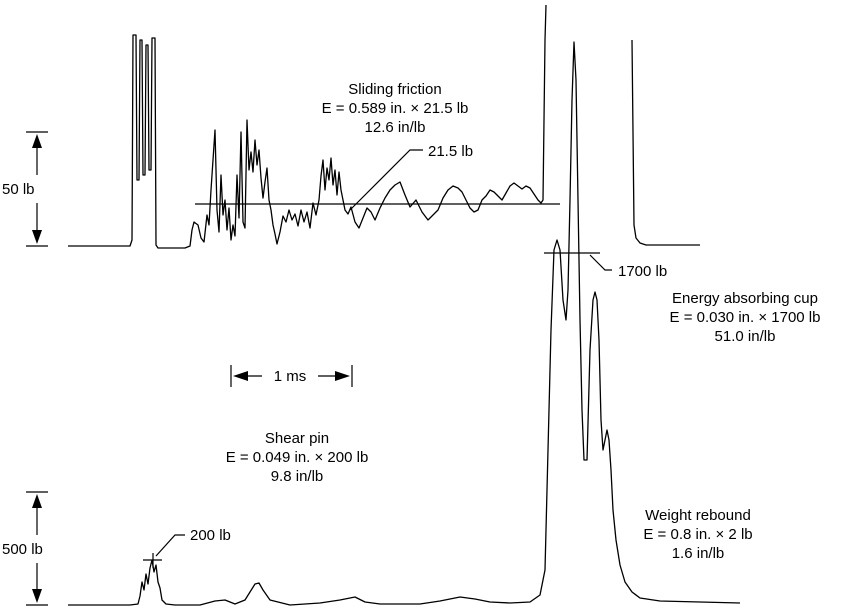 The height and width of the screenshot is (614, 846). I want to click on shear-pin-level-label: 200 lb, so click(210, 535).